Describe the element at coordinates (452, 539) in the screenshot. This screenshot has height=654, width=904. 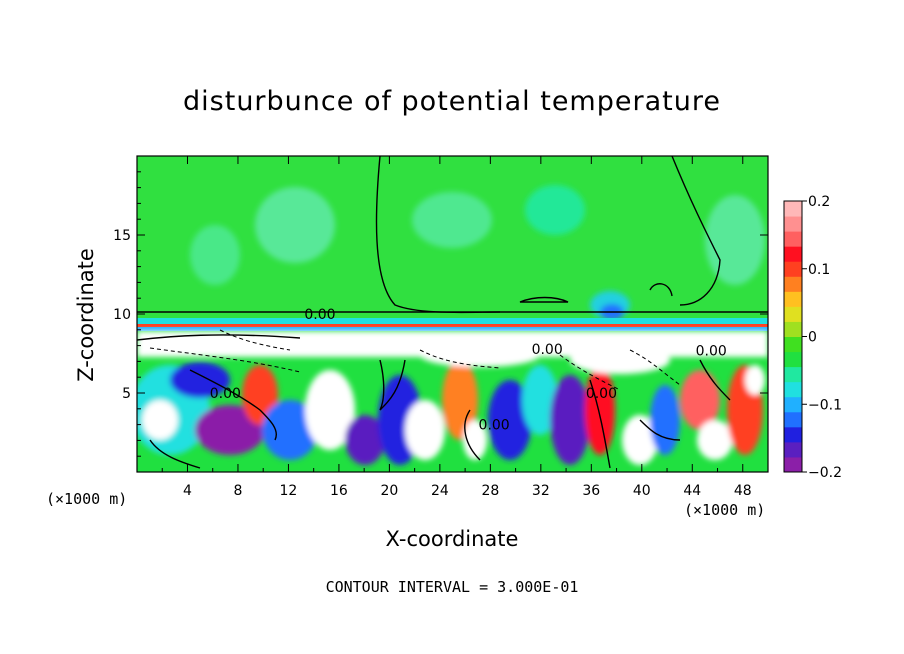
I see `x-axis-label: X-coordinate` at that location.